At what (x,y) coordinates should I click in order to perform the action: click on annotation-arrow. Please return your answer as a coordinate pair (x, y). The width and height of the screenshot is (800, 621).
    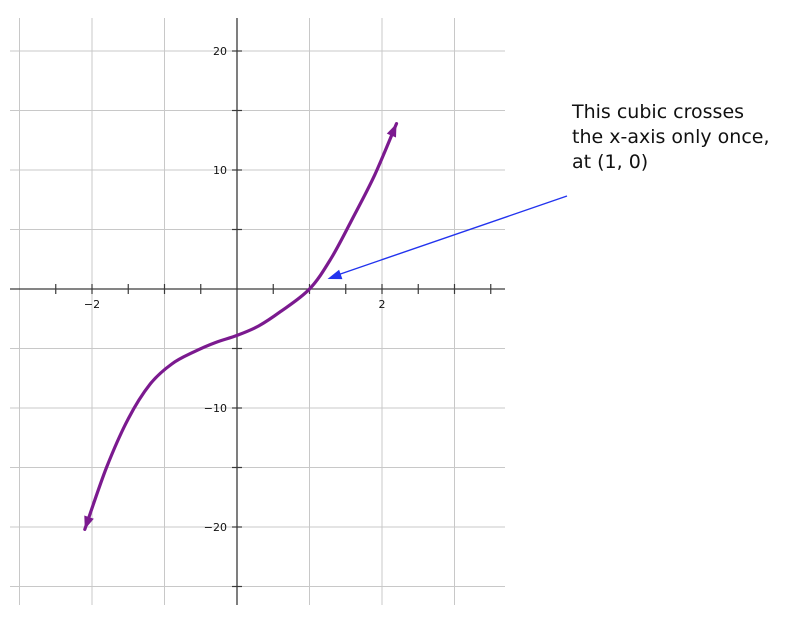
    Looking at the image, I should click on (447, 237).